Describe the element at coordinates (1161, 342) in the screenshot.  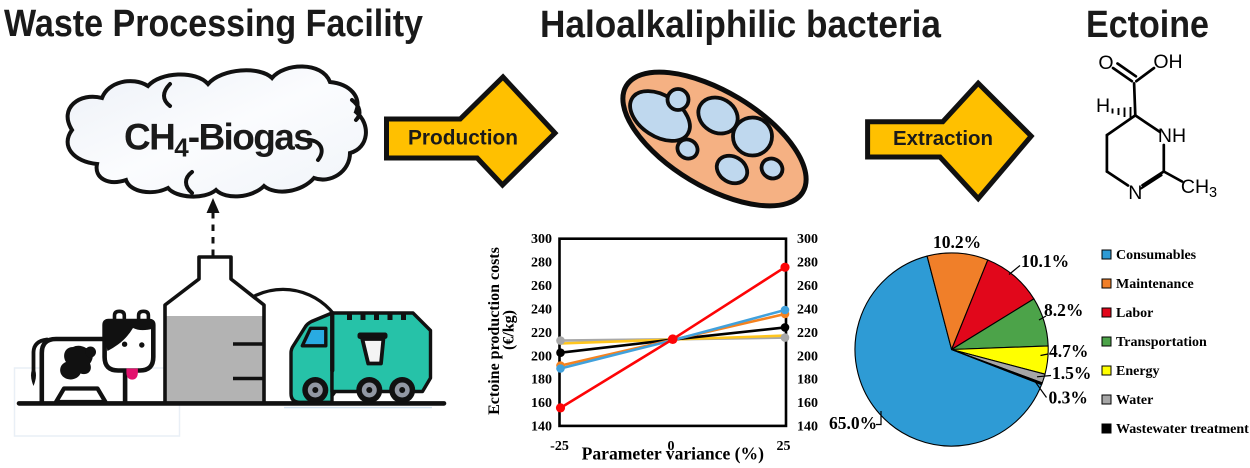
I see `svg-text: Transportation` at that location.